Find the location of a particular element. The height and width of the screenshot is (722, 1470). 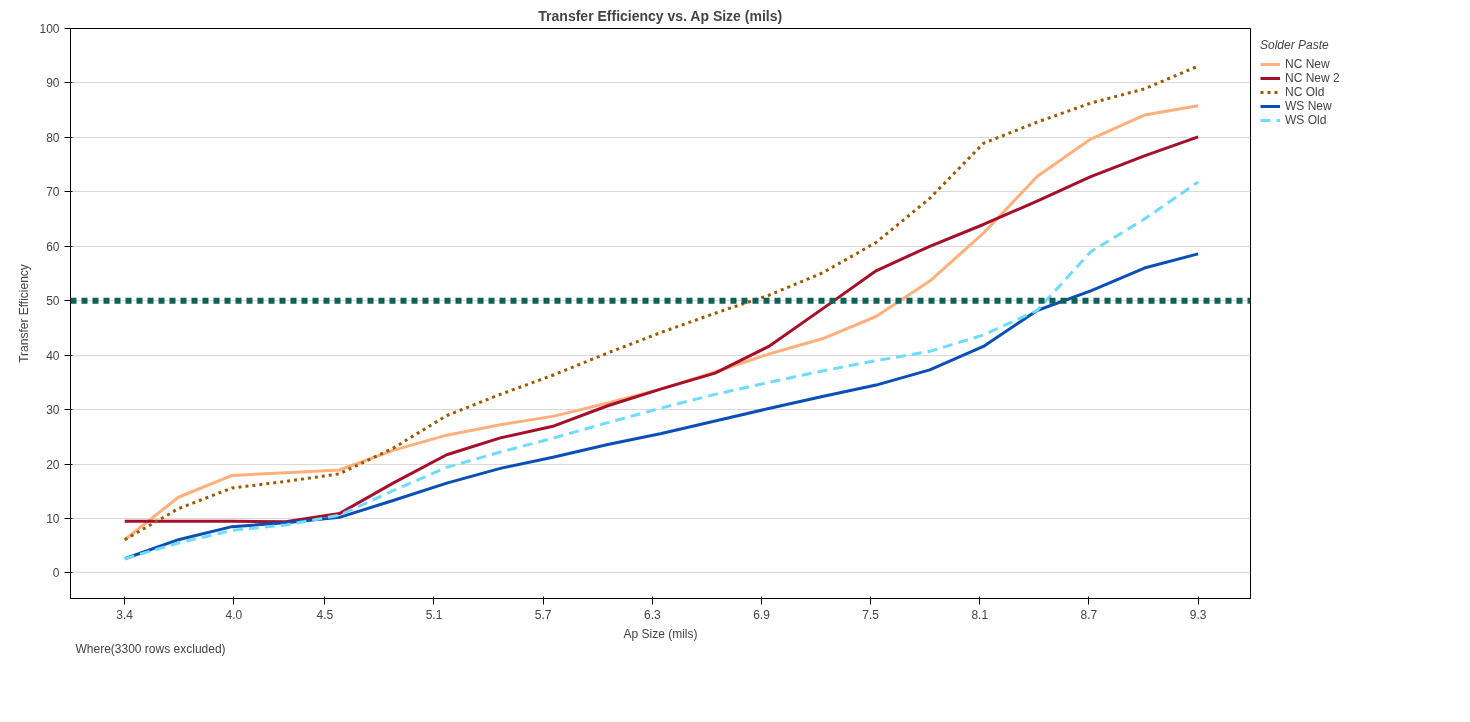

x-tick-label: 5.7 is located at coordinates (543, 614).